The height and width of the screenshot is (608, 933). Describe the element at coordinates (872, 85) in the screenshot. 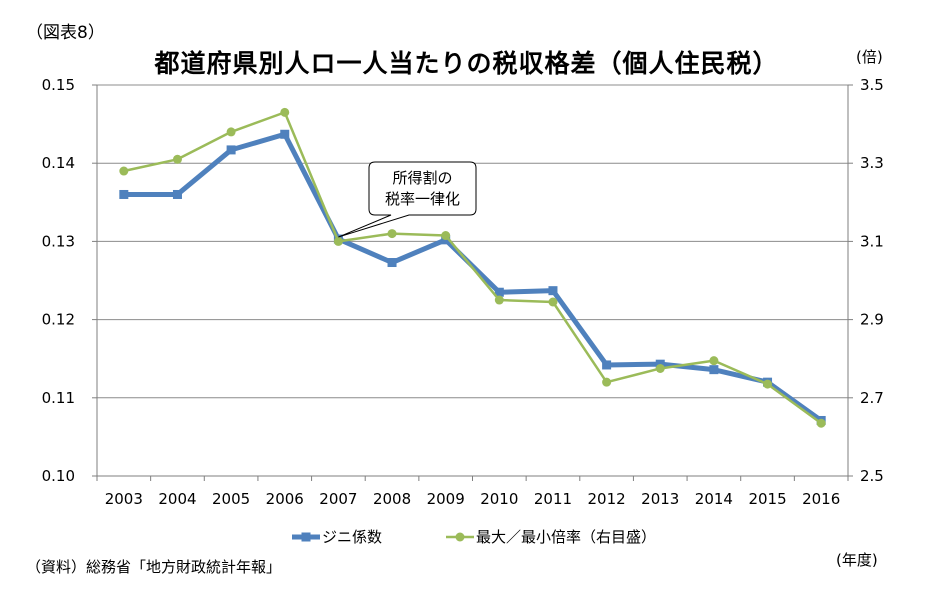

I see `y-right-tick-label: 3.5` at that location.